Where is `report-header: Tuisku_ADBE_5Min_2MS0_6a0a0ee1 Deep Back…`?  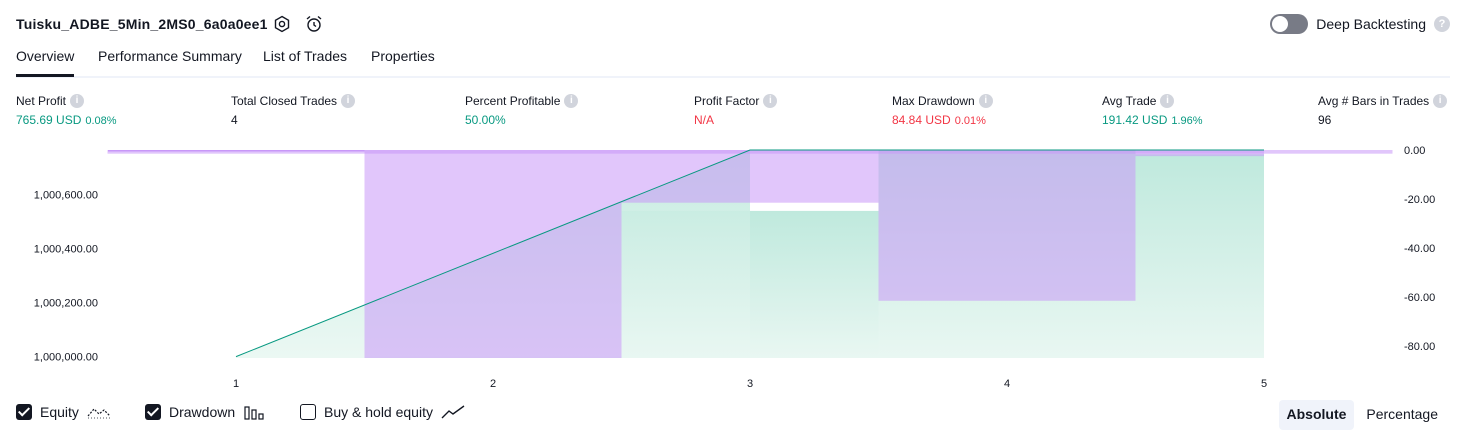
report-header: Tuisku_ADBE_5Min_2MS0_6a0a0ee1 Deep Back… is located at coordinates (733, 24).